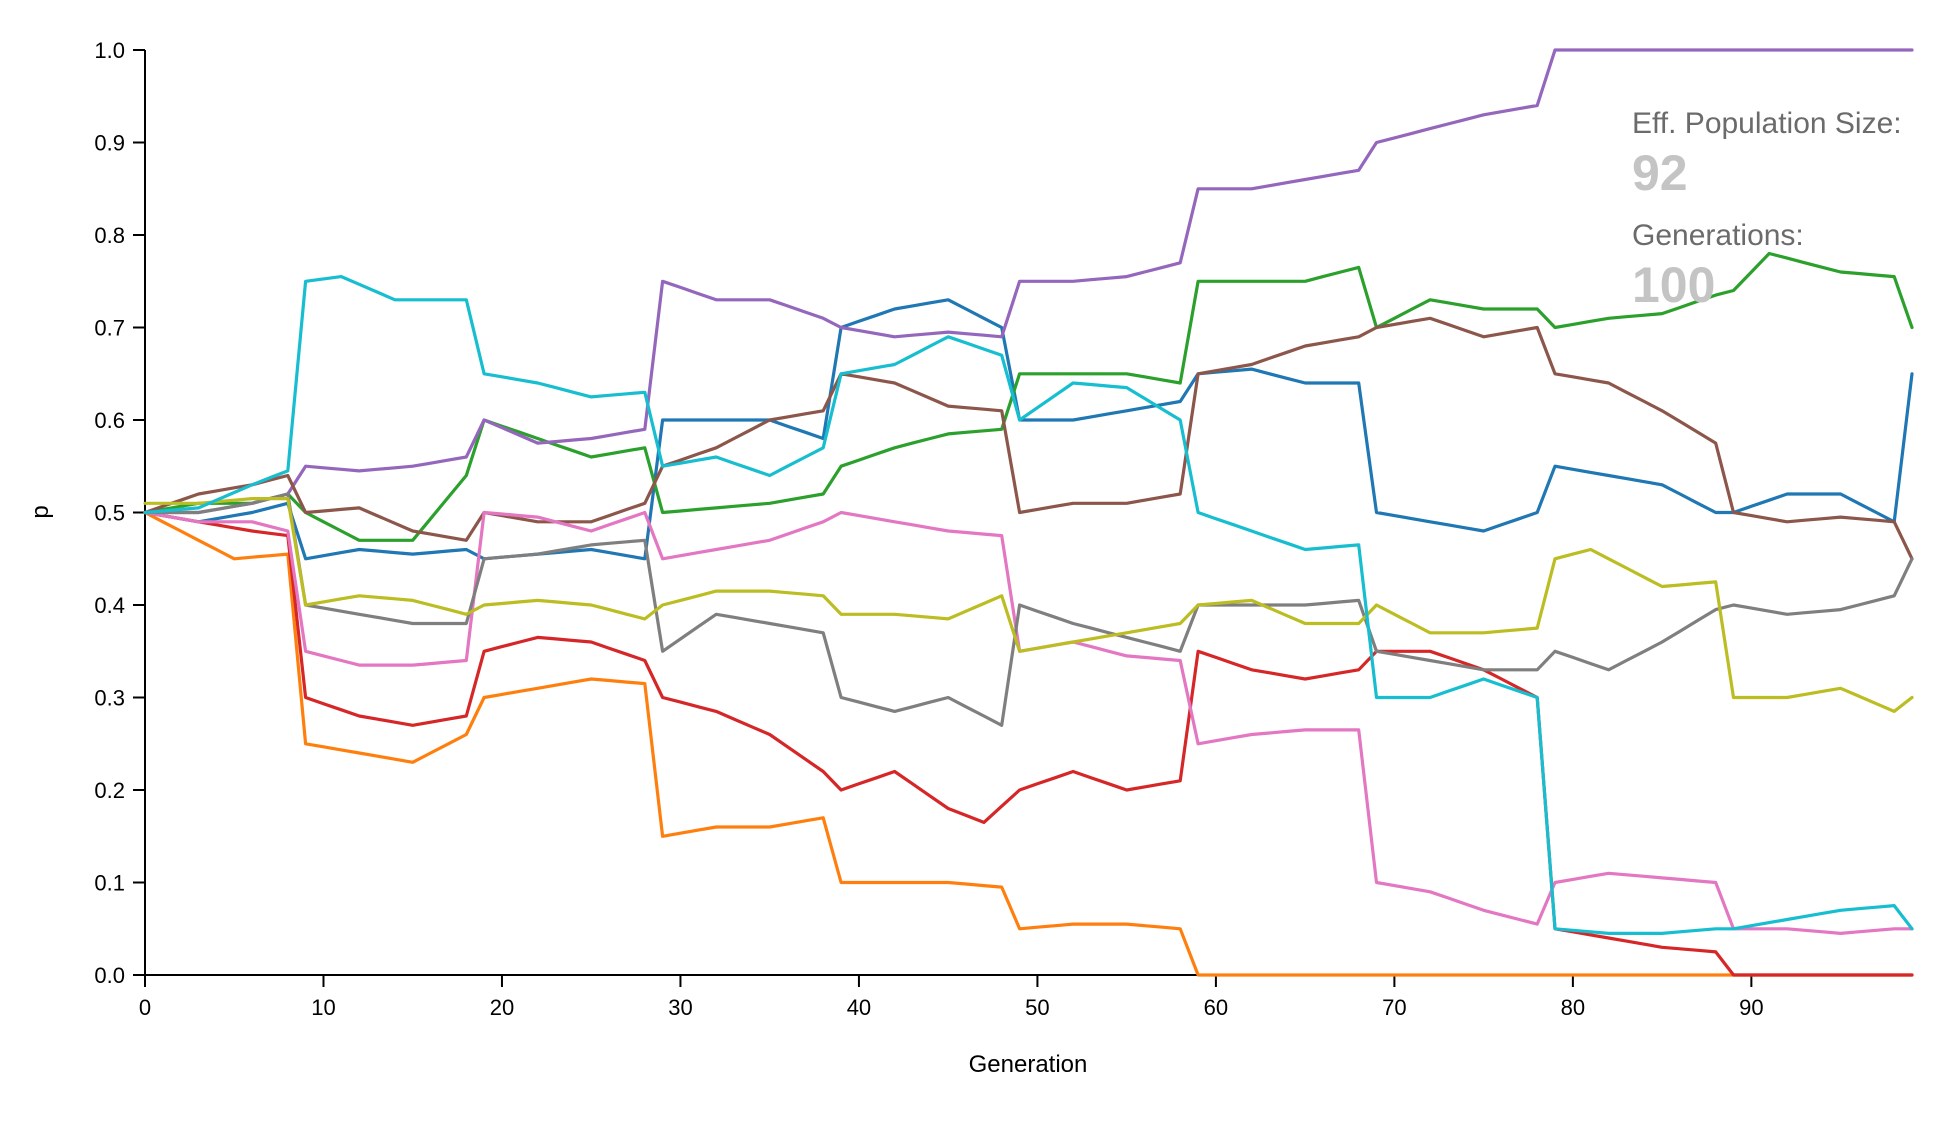  Describe the element at coordinates (1394, 1007) in the screenshot. I see `x-tick-label: 70` at that location.